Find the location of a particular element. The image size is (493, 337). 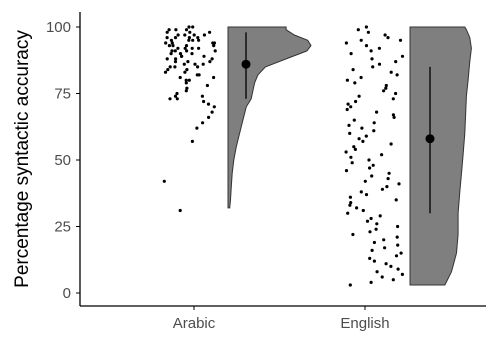

y-tick-label: 50 is located at coordinates (62, 160).